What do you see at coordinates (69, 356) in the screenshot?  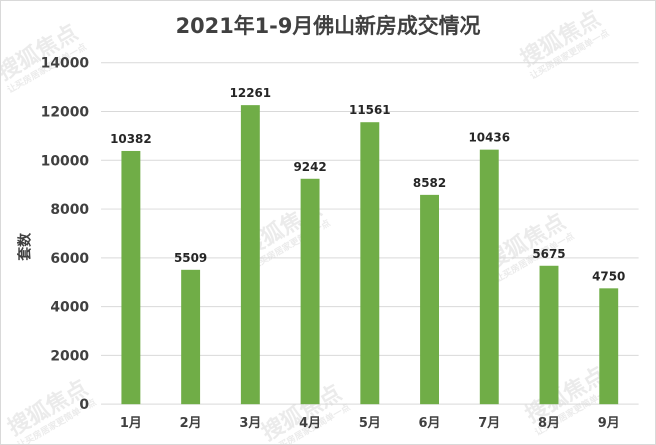 I see `y-tick-label: 2000` at bounding box center [69, 356].